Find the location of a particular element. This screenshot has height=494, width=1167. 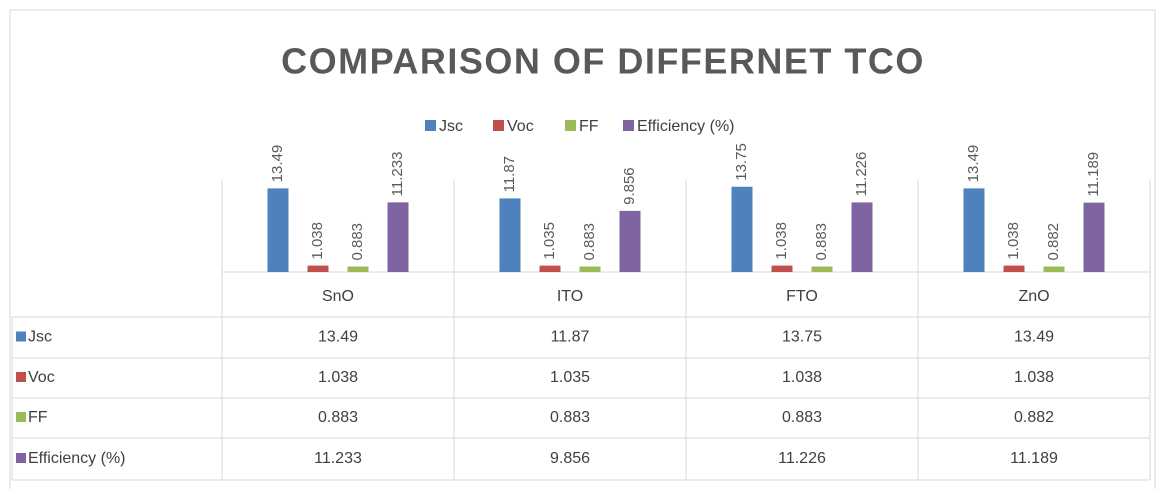

row-label: Voc is located at coordinates (41, 377).